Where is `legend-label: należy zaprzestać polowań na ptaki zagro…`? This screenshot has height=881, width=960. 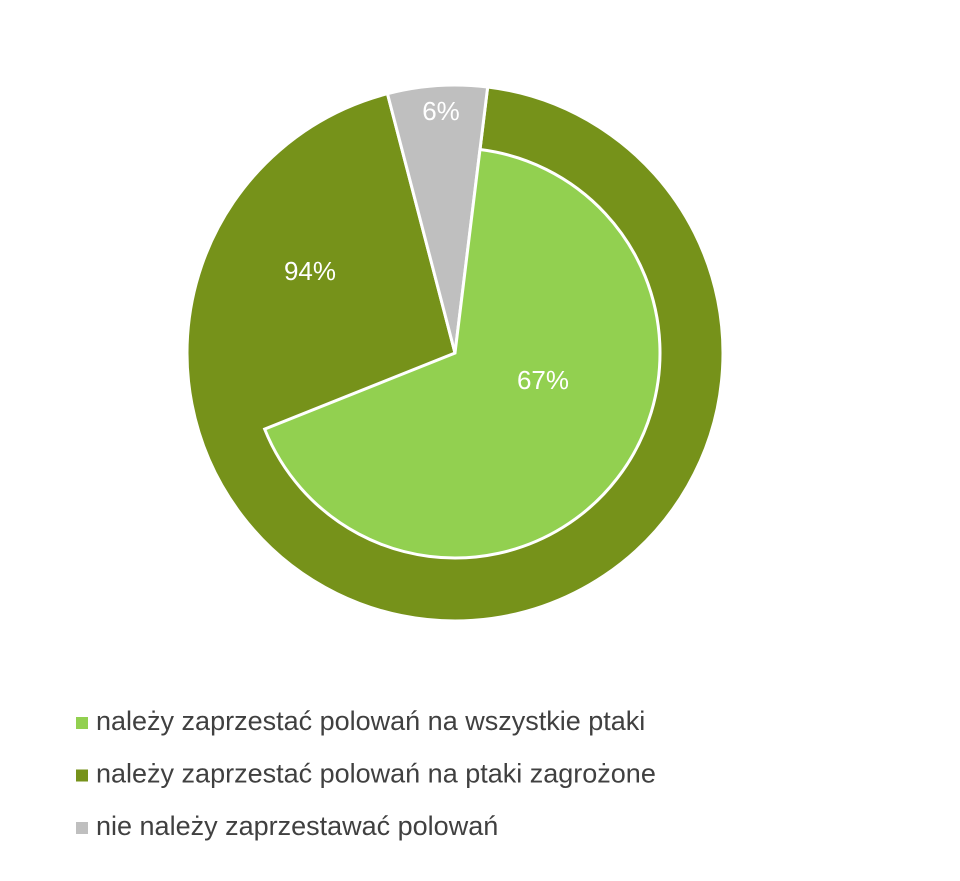
legend-label: należy zaprzestać polowań na ptaki zagro… is located at coordinates (376, 774).